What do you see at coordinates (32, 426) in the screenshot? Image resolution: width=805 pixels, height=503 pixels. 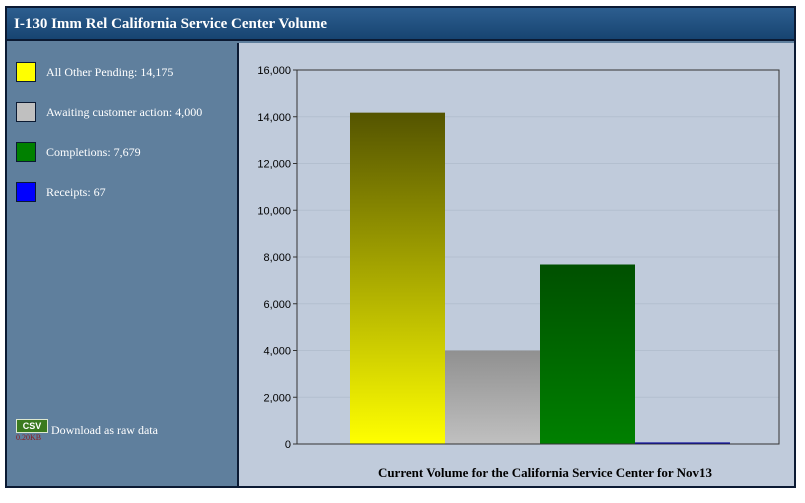 I see `csv-icon: CSV` at bounding box center [32, 426].